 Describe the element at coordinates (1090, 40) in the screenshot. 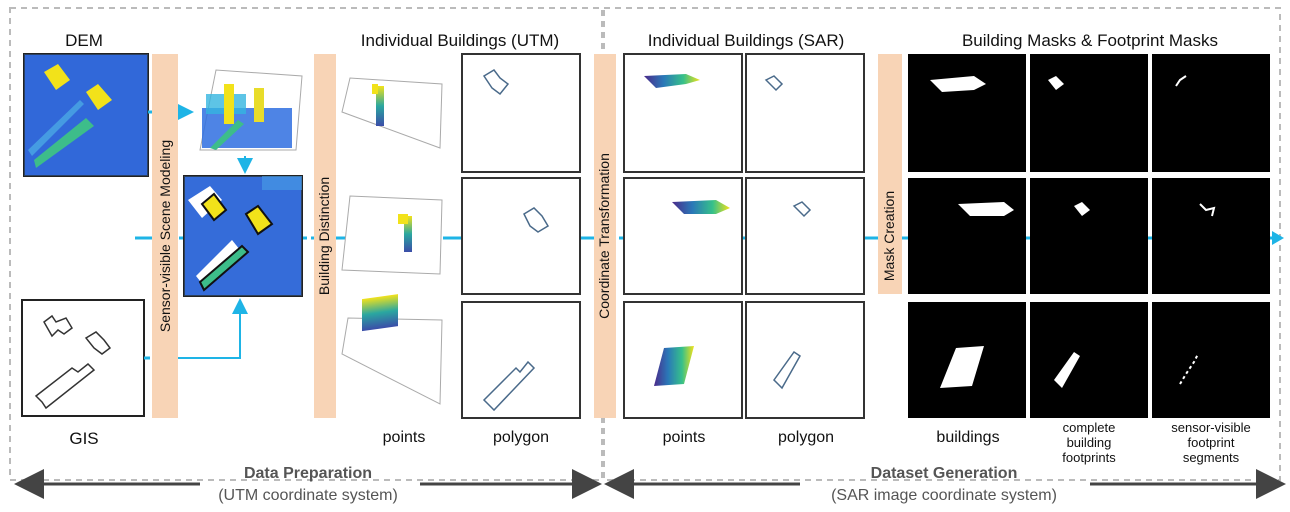

I see `masks-title: Building Masks & Footprint Masks` at that location.